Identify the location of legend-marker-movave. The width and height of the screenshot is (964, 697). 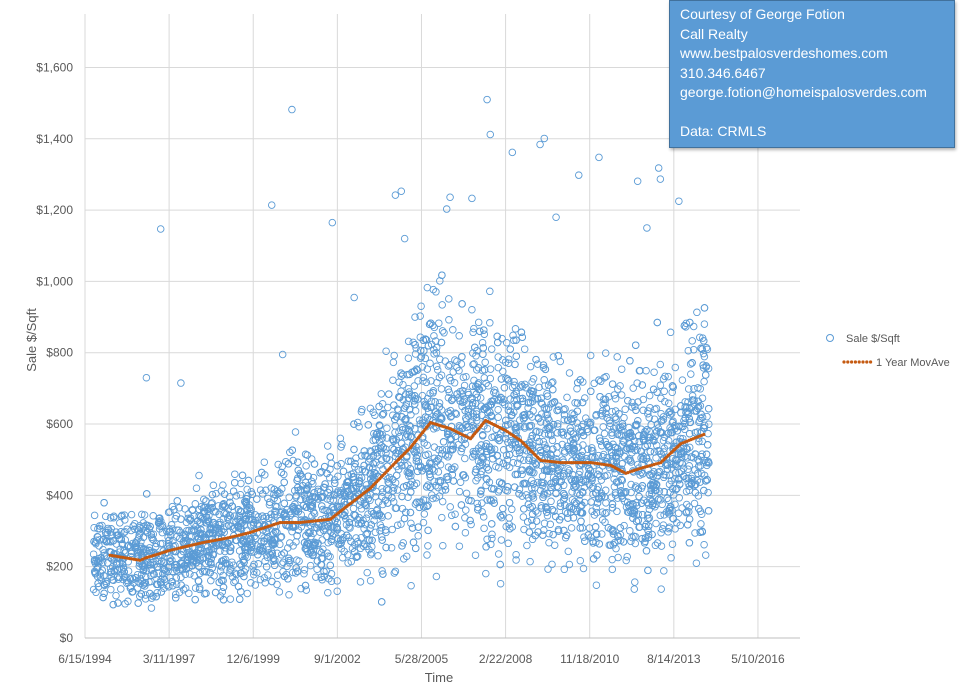
(857, 362).